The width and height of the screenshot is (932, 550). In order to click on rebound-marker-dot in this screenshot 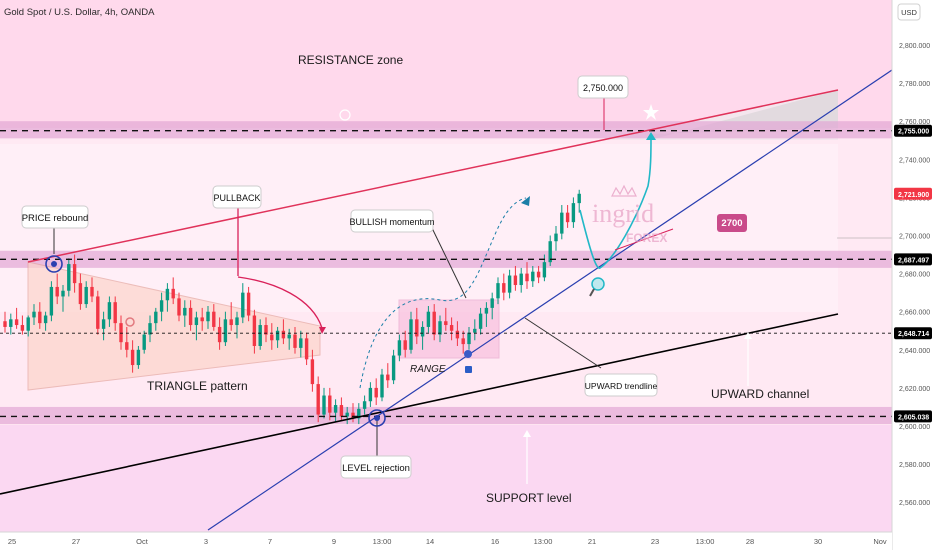, I will do `click(54, 264)`.